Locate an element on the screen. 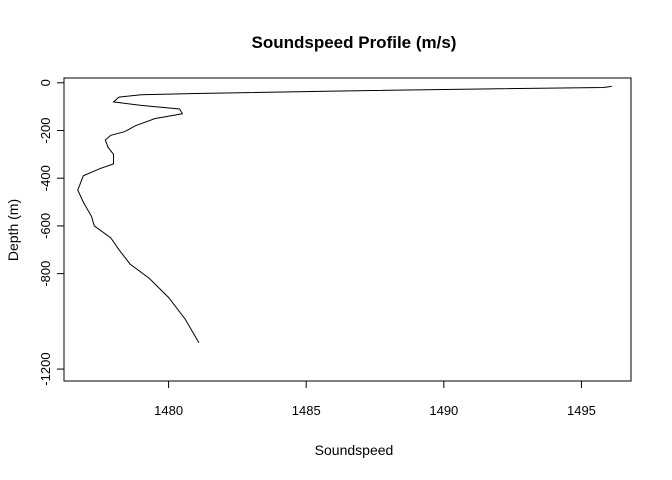 The height and width of the screenshot is (480, 672). y-tick-label: -600 is located at coordinates (45, 226).